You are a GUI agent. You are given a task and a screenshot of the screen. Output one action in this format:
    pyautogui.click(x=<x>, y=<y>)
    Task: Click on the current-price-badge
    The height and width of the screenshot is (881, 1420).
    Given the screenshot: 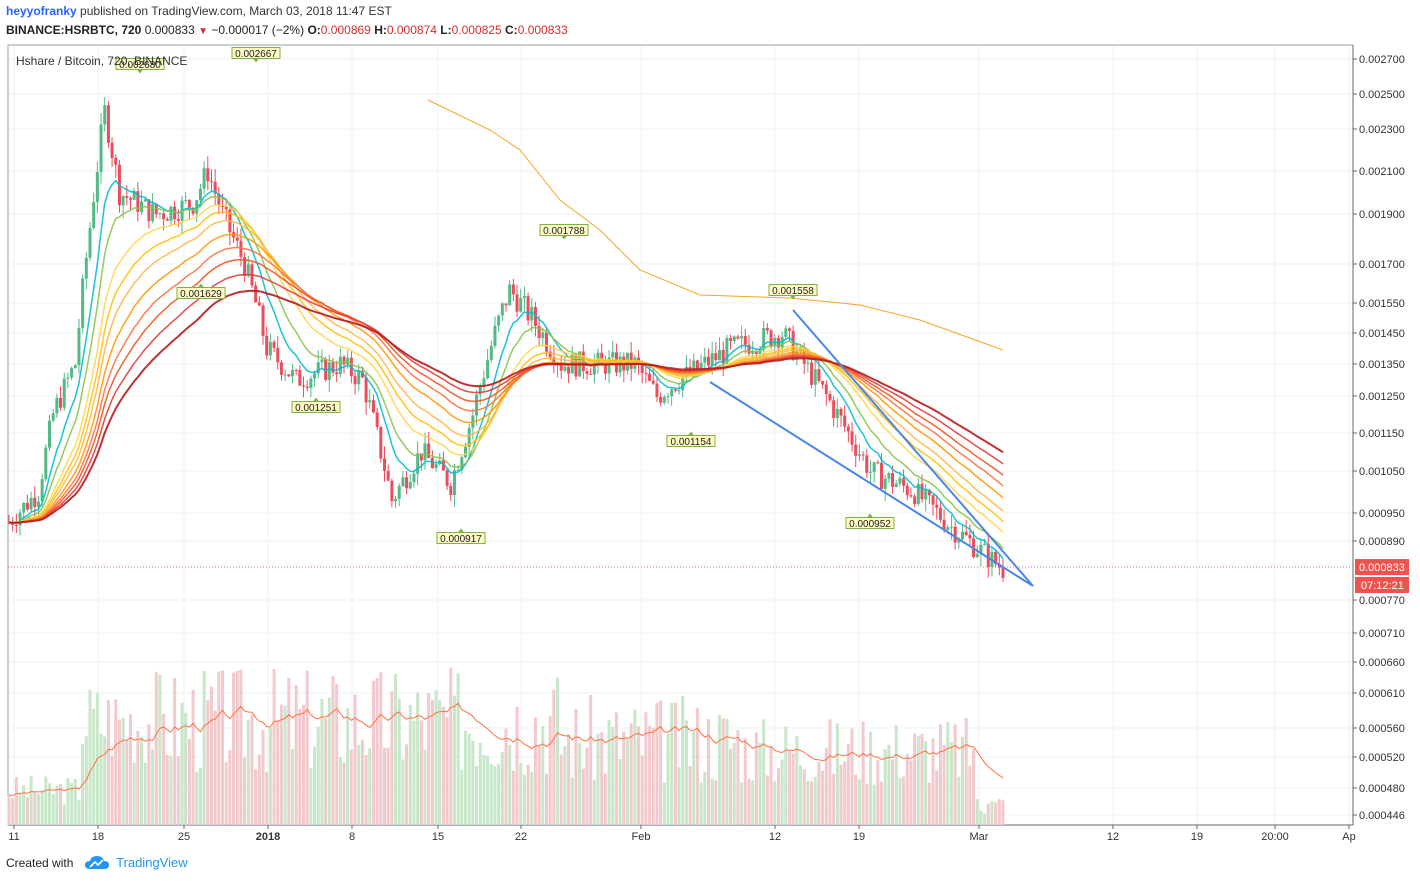 What is the action you would take?
    pyautogui.click(x=1382, y=567)
    